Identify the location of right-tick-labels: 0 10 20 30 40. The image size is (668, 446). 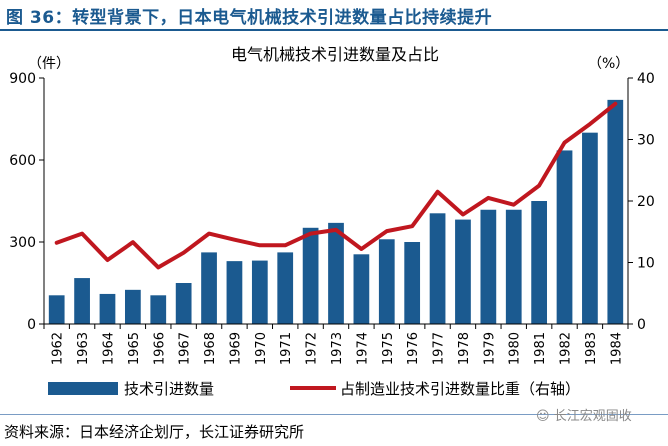
(646, 202).